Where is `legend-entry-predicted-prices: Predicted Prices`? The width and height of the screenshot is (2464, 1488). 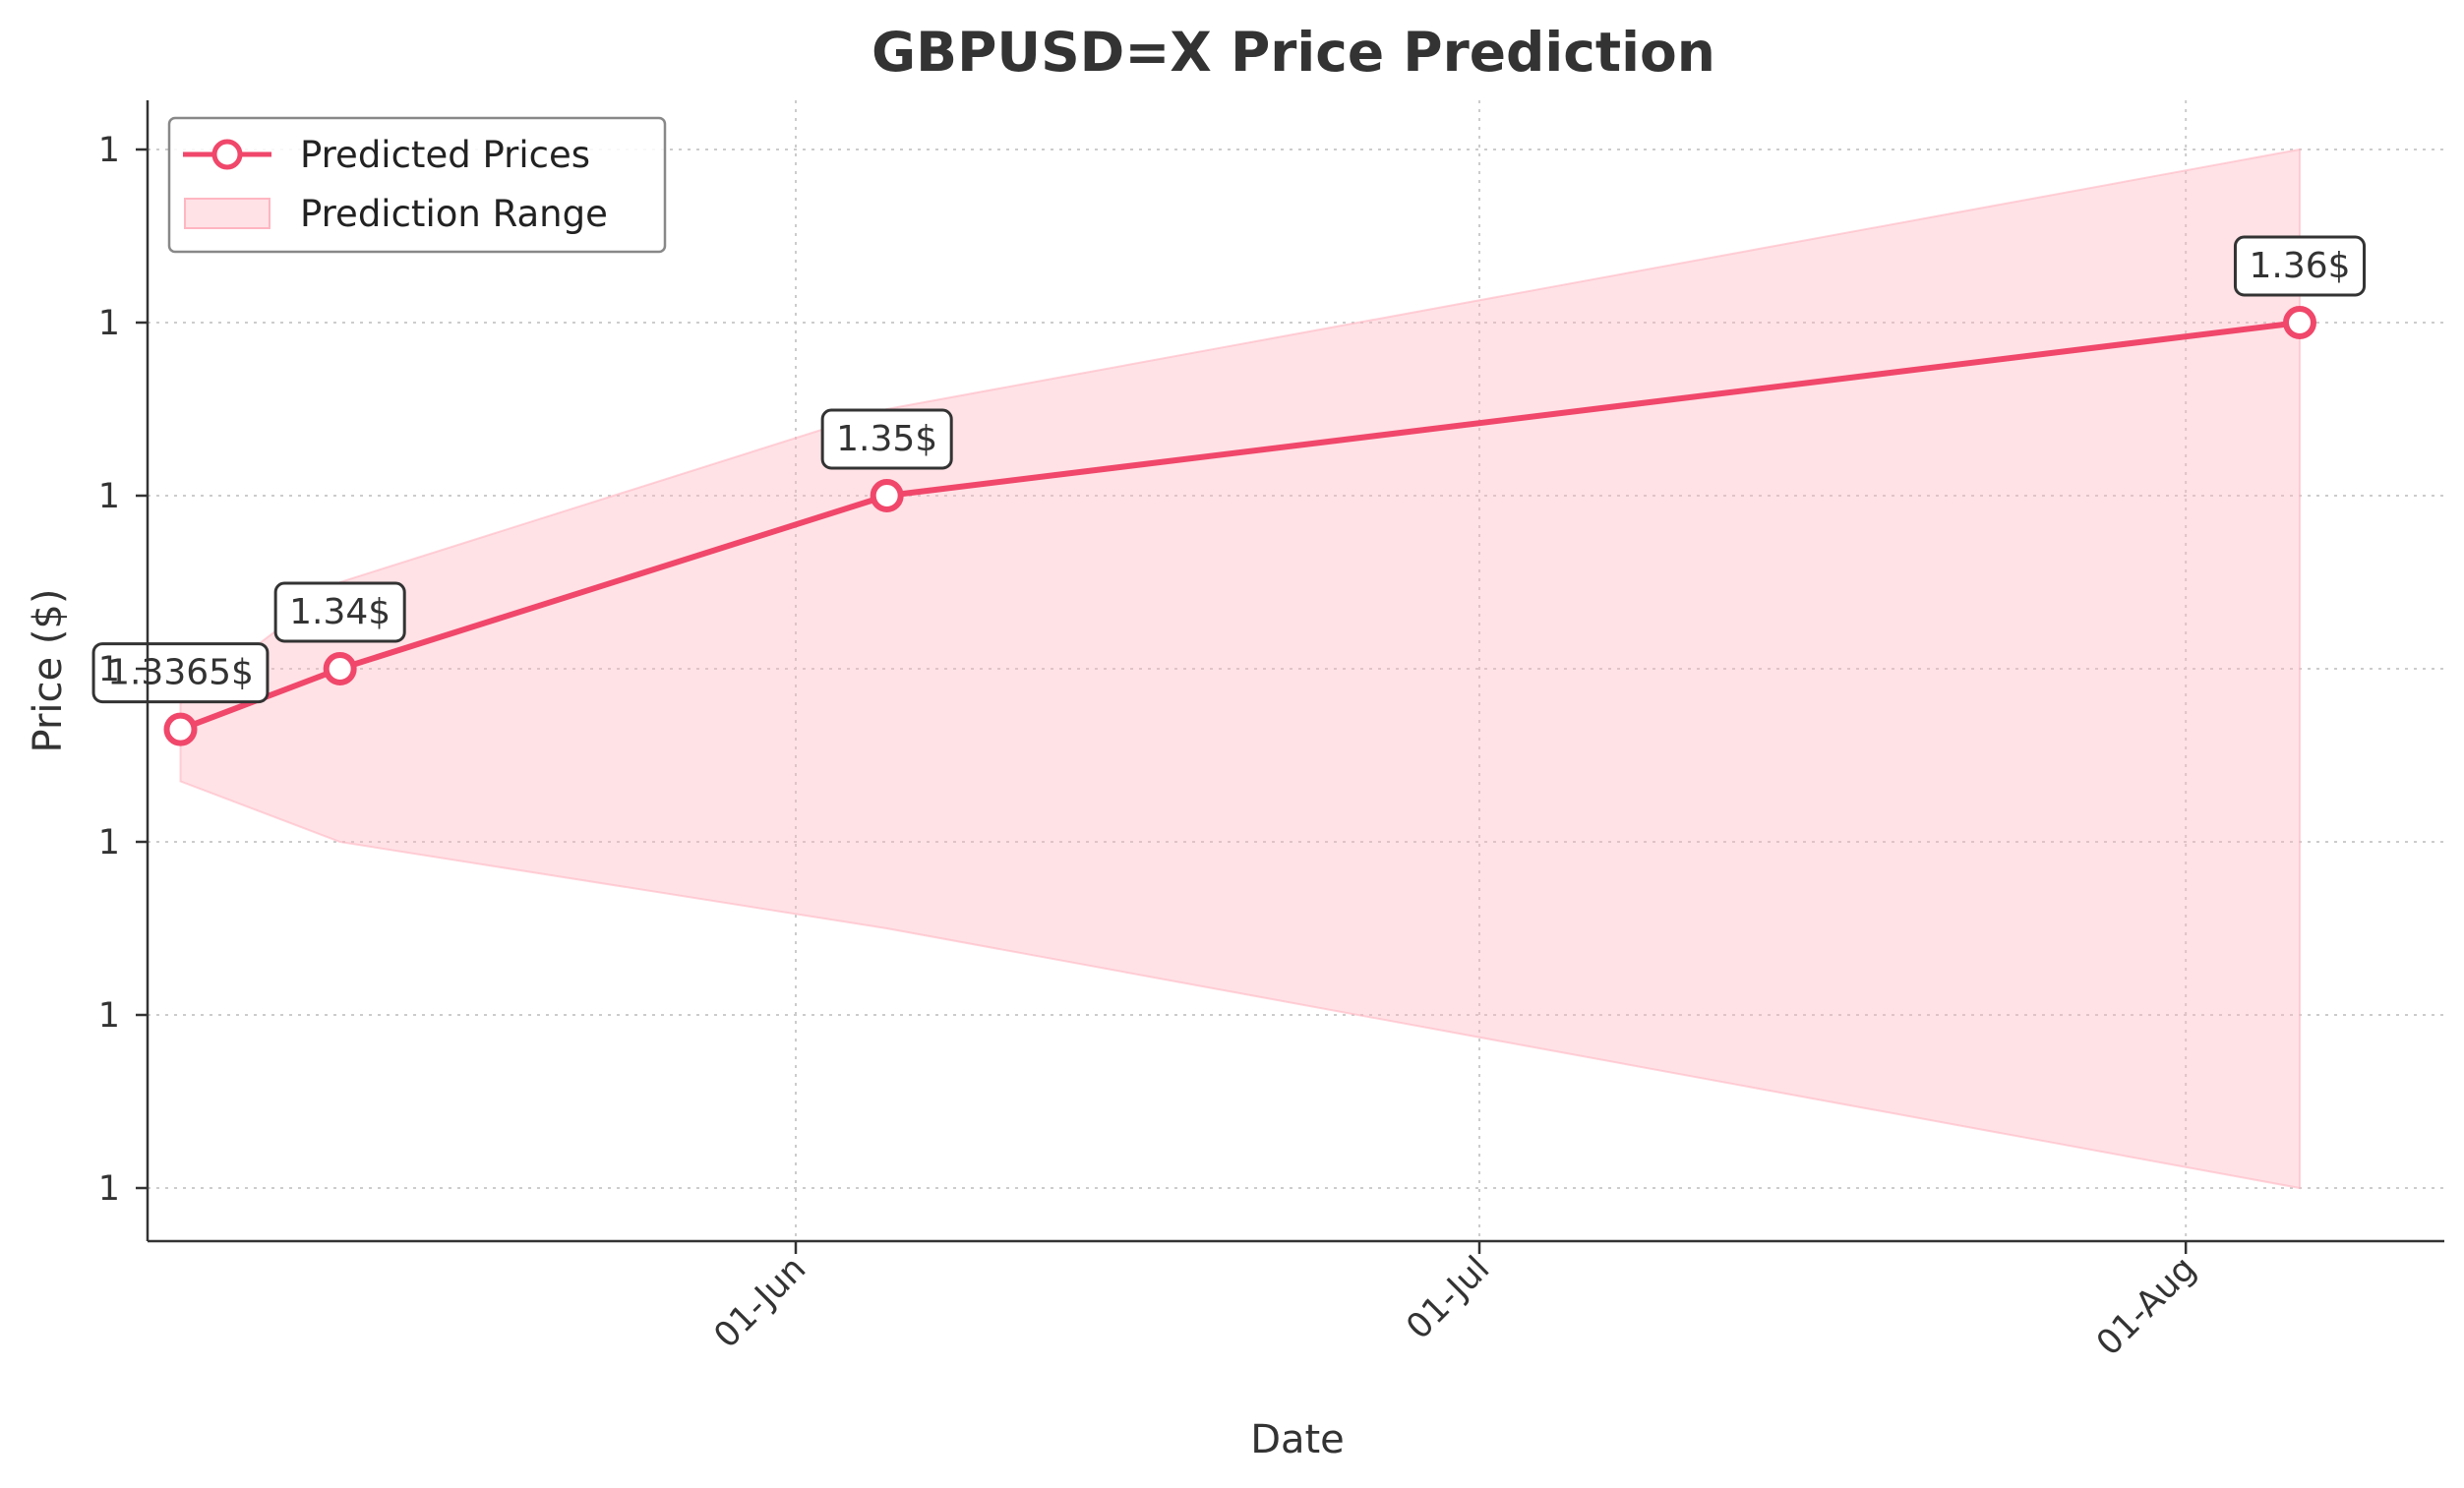
legend-entry-predicted-prices: Predicted Prices is located at coordinates (445, 155).